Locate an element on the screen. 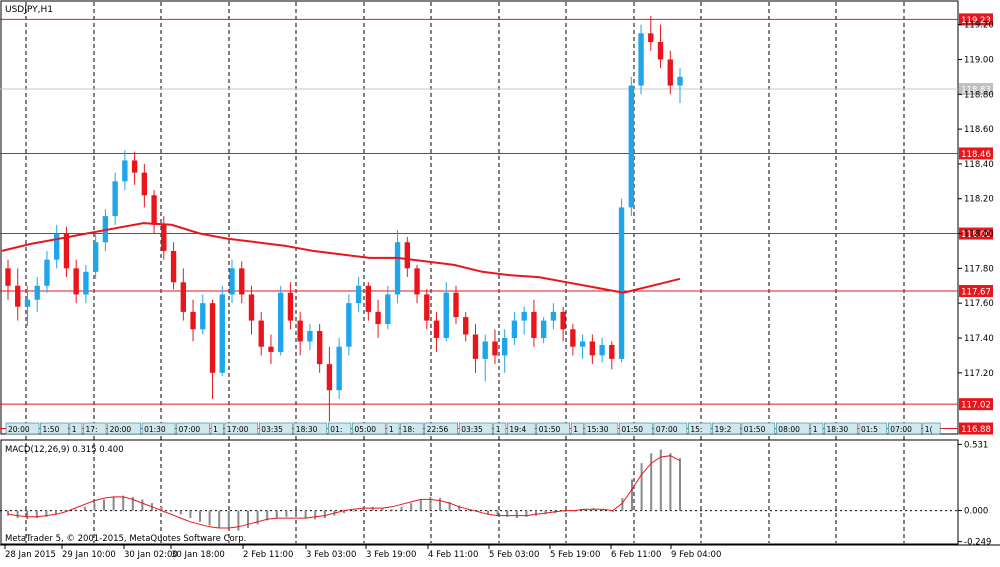 Image resolution: width=1000 pixels, height=567 pixels. price-tick-label: 118.60 is located at coordinates (979, 130).